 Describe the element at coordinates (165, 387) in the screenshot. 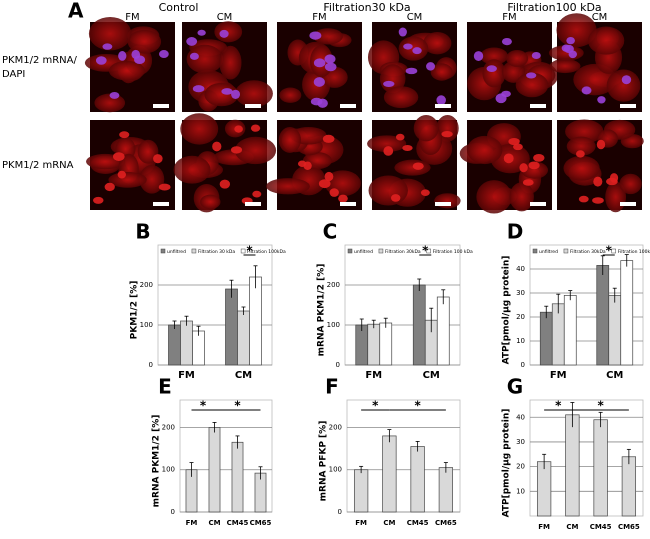

I see `panel-label: E` at that location.